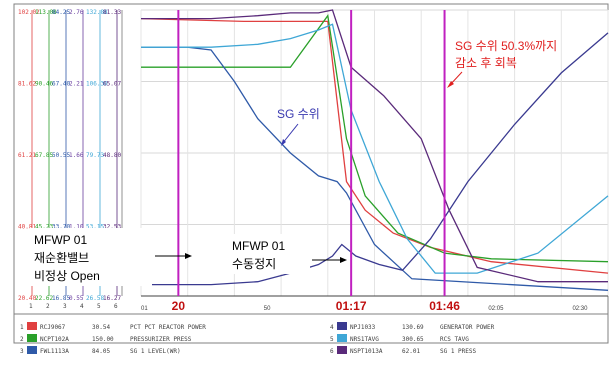 The height and width of the screenshot is (366, 613). Describe the element at coordinates (44, 298) in the screenshot. I see `y-tick-label: 22.62` at that location.